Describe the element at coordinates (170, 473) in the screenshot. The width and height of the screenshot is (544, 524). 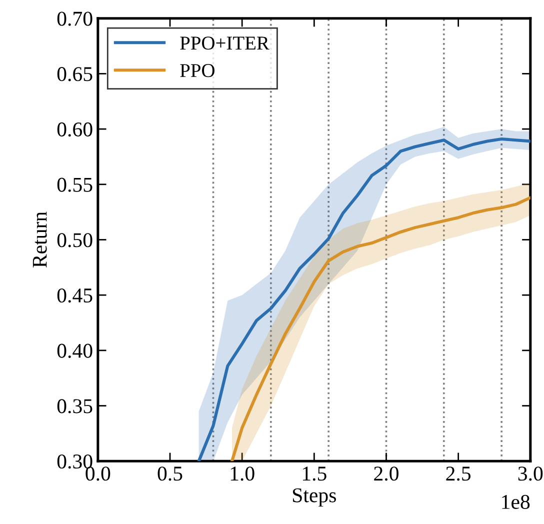
I see `x-tick-label: 0.5` at that location.